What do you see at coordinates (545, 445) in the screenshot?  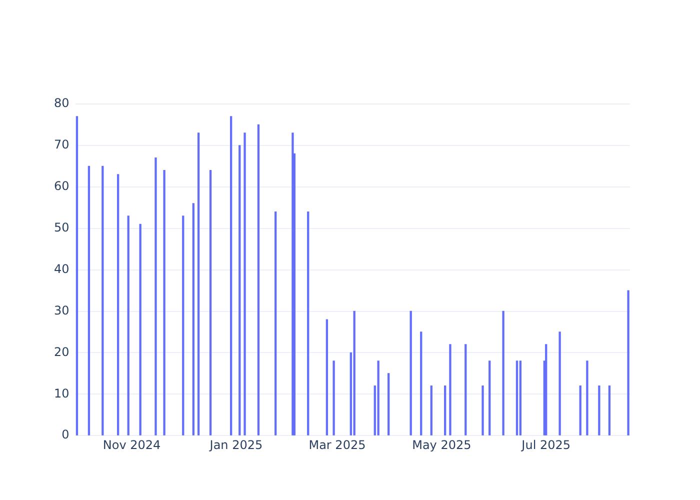 I see `x-tick-label: Jul 2025` at bounding box center [545, 445].